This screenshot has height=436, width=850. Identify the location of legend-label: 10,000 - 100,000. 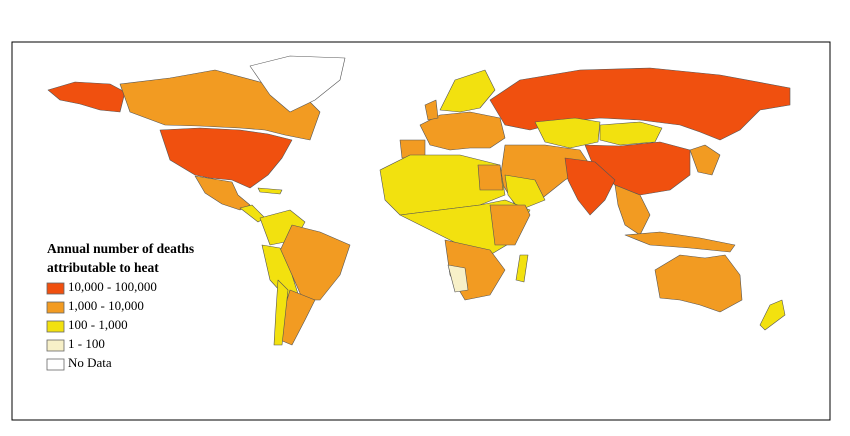
(112, 286).